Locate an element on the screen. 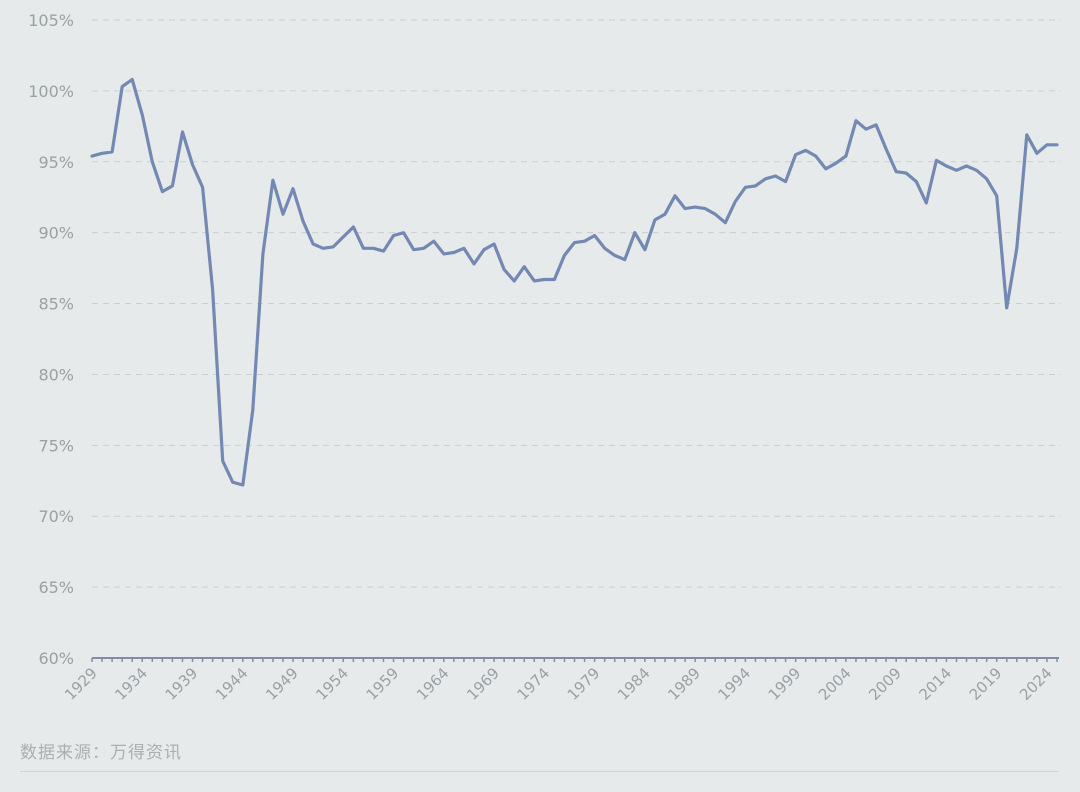 The image size is (1080, 792). x-tick-label: 2004 is located at coordinates (835, 684).